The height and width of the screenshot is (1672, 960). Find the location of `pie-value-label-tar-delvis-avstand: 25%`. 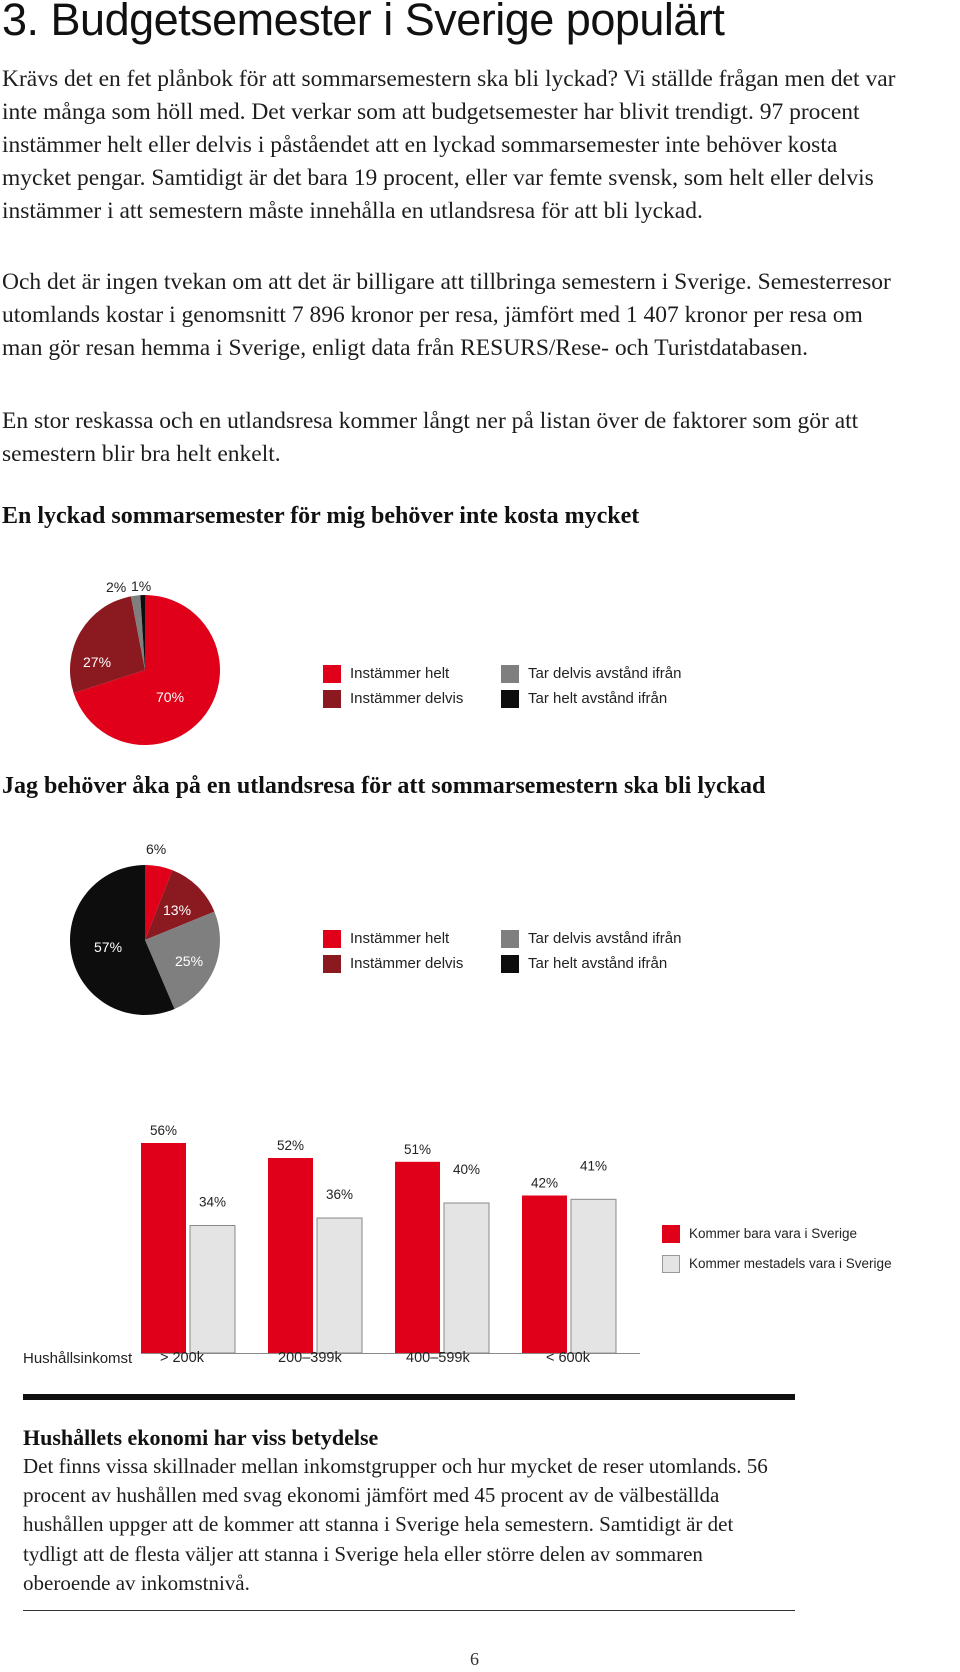

pie-value-label-tar-delvis-avstand: 25% is located at coordinates (189, 961).